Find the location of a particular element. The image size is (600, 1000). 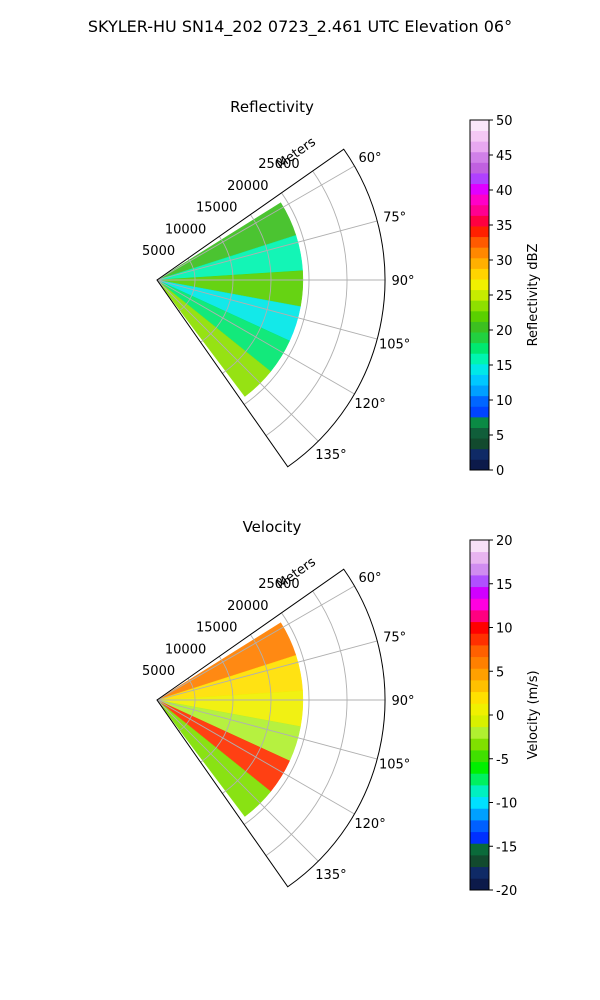

colorbar-label: Velocity (m/s) is located at coordinates (533, 714).